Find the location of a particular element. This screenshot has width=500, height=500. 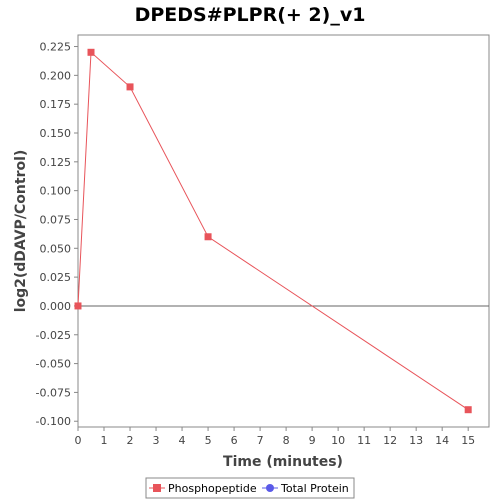

legend-total-protein-marker is located at coordinates (270, 488).